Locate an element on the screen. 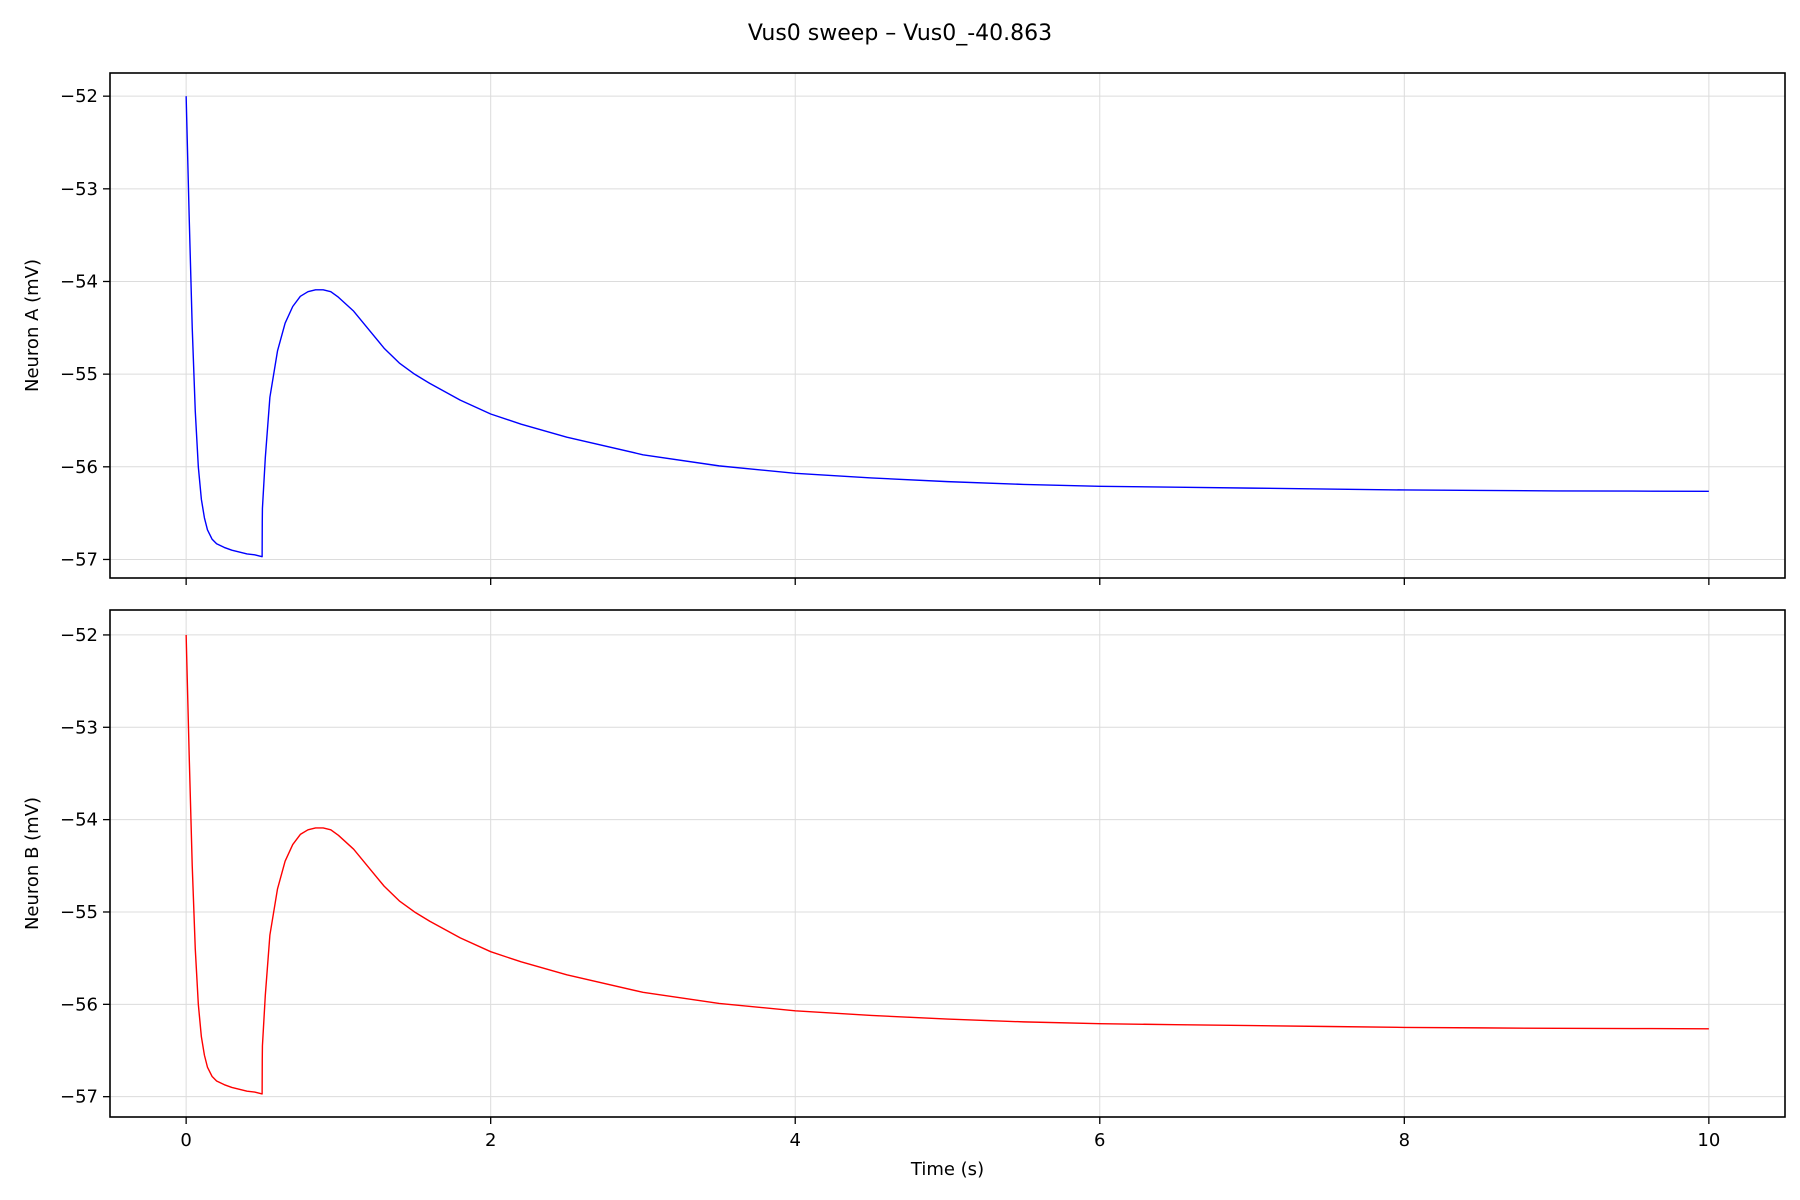 Image resolution: width=1800 pixels, height=1200 pixels. figure-title: Vus0 sweep – Vus0_-40.863 is located at coordinates (900, 33).